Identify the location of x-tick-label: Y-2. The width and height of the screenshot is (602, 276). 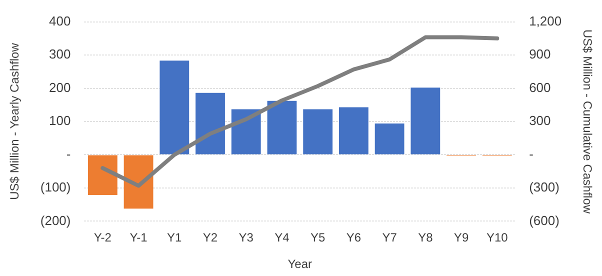
(103, 237).